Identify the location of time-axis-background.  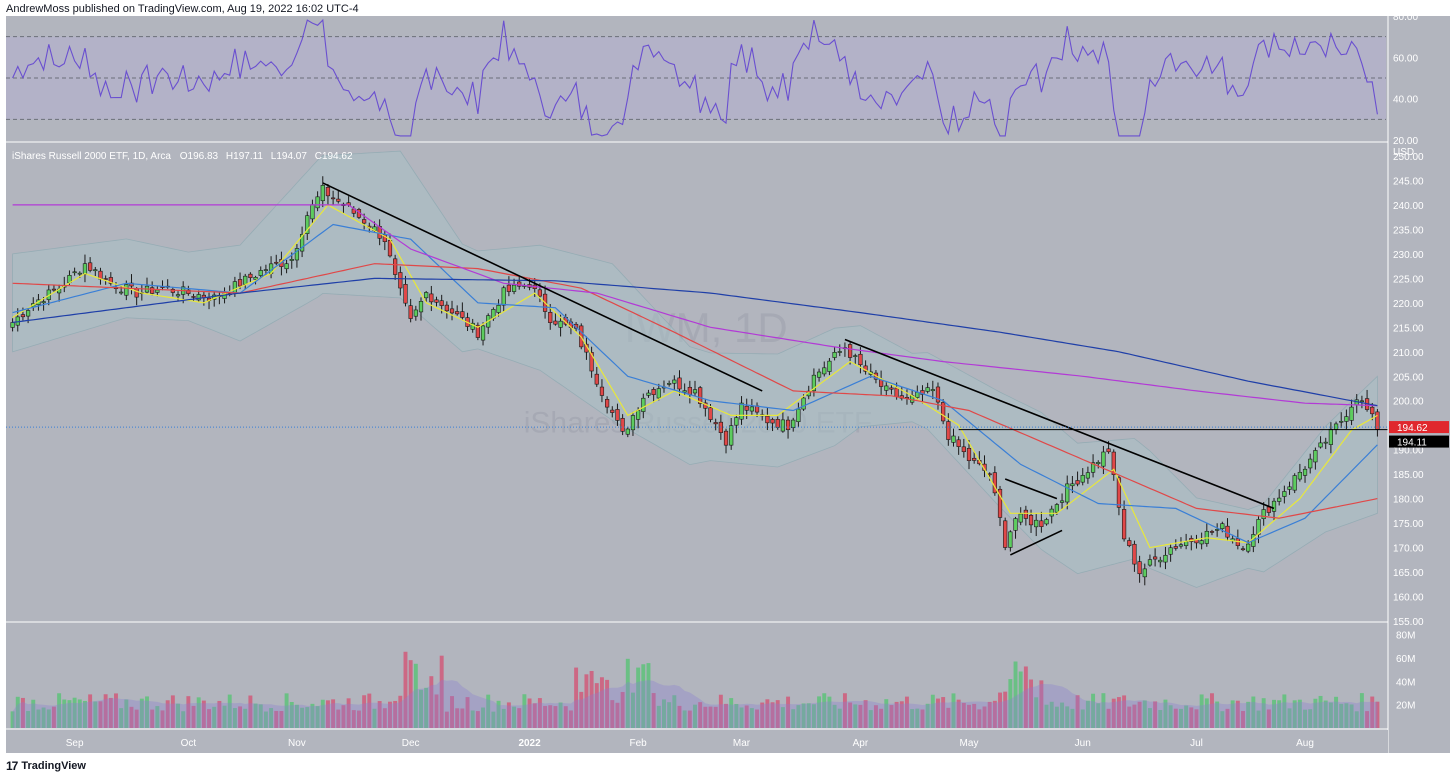
(697, 741).